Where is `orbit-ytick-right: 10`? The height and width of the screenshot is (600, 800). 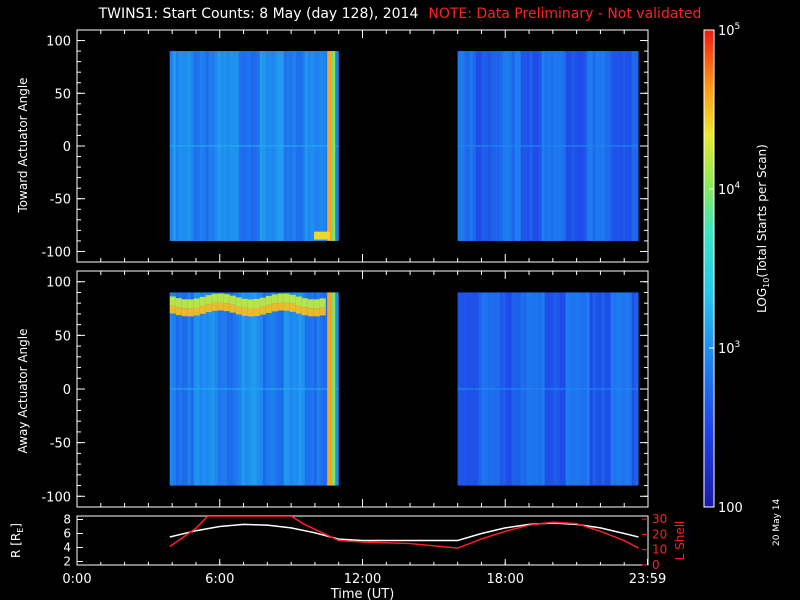
orbit-ytick-right: 10 is located at coordinates (659, 550).